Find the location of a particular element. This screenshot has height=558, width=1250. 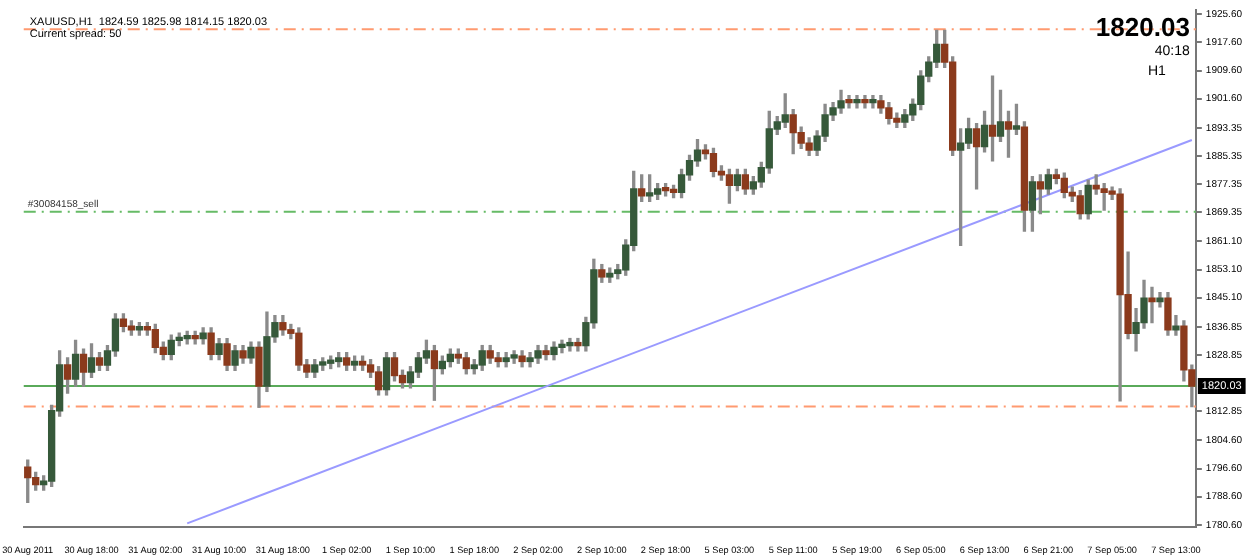

annotation: 1820.03 is located at coordinates (1142, 27).